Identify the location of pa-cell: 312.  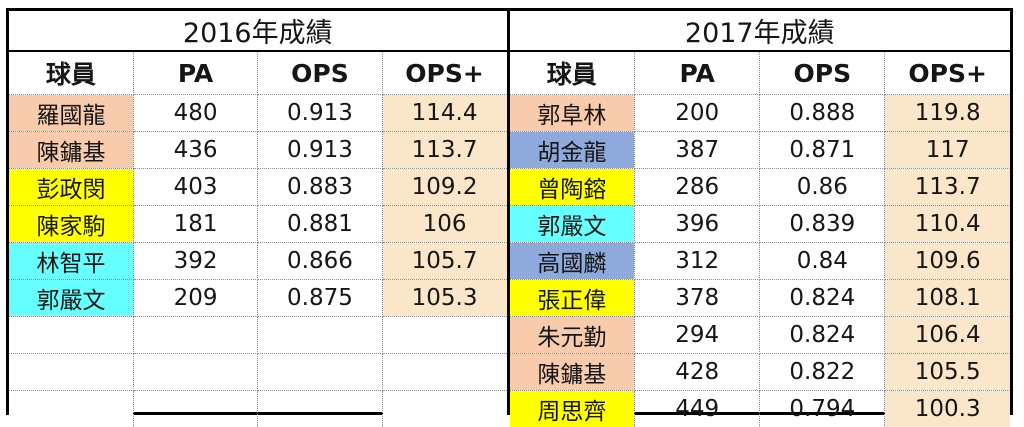
(697, 261).